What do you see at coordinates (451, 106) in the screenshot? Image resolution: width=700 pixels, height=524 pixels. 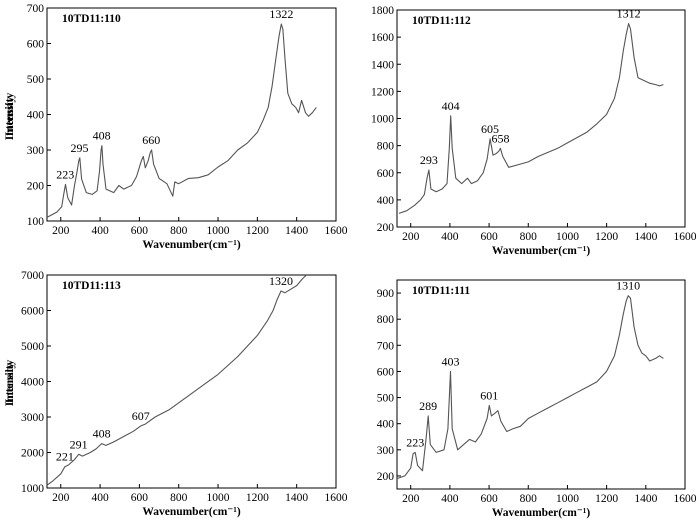 I see `peak-label: 404` at bounding box center [451, 106].